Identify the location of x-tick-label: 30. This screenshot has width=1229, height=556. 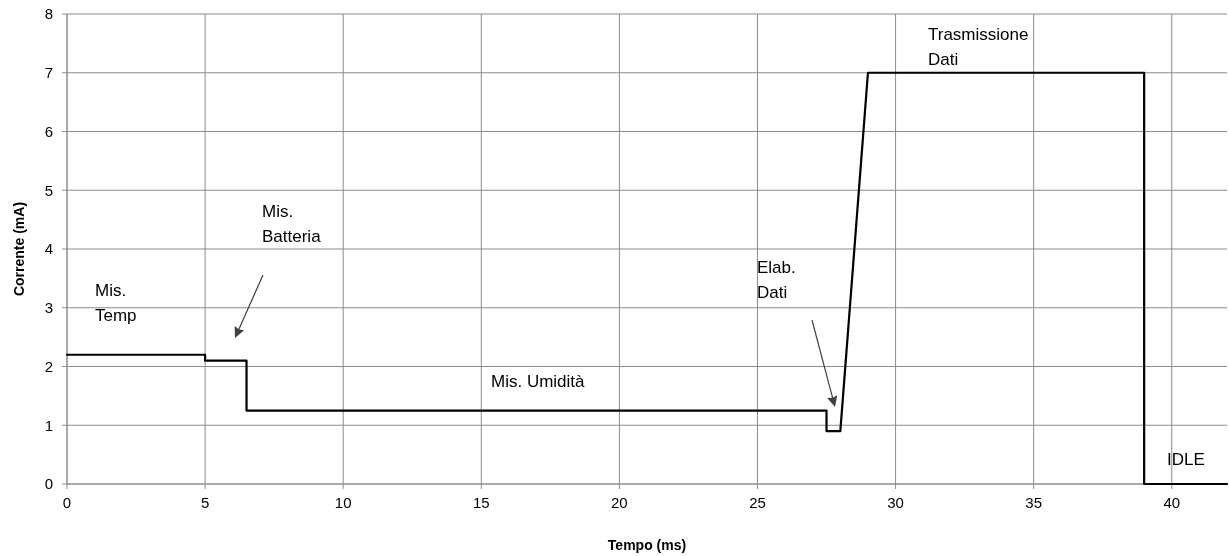
(895, 502).